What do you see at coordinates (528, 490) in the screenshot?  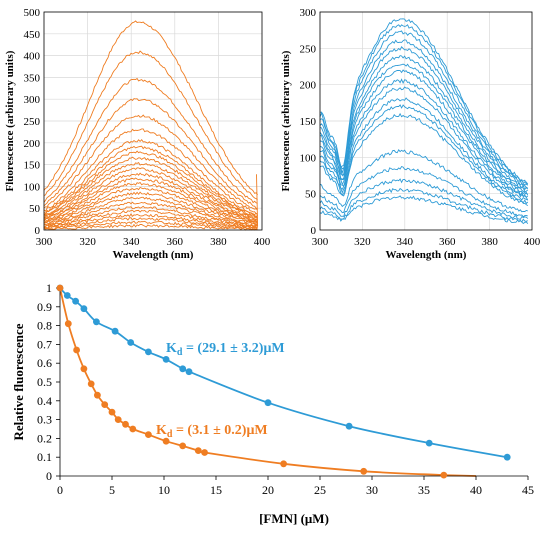 I see `x-tick-label: 45` at bounding box center [528, 490].